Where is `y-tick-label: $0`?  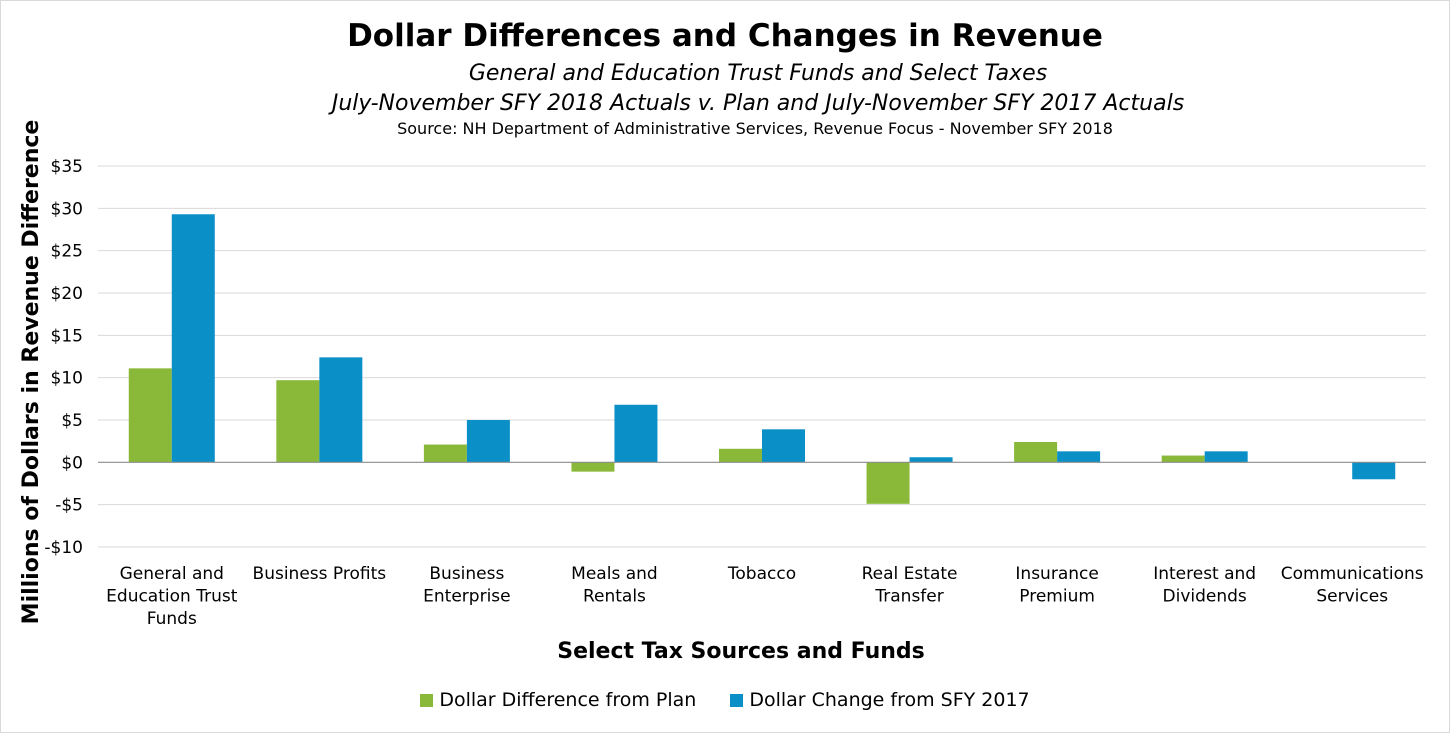
y-tick-label: $0 is located at coordinates (72, 463).